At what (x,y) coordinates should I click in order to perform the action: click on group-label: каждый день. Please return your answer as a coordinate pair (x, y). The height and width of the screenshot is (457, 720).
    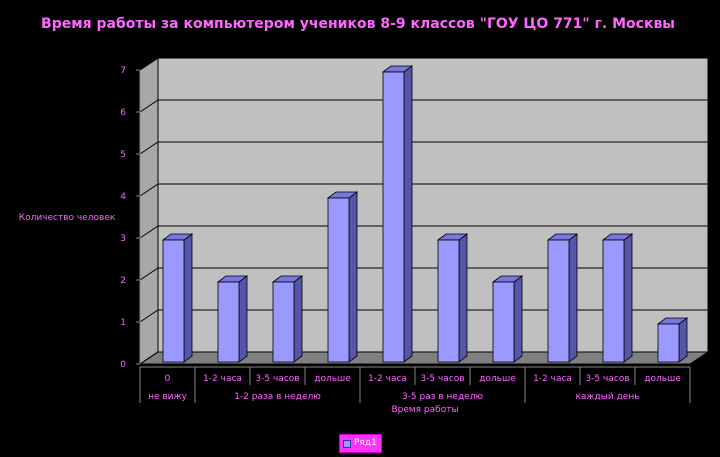
    Looking at the image, I should click on (607, 397).